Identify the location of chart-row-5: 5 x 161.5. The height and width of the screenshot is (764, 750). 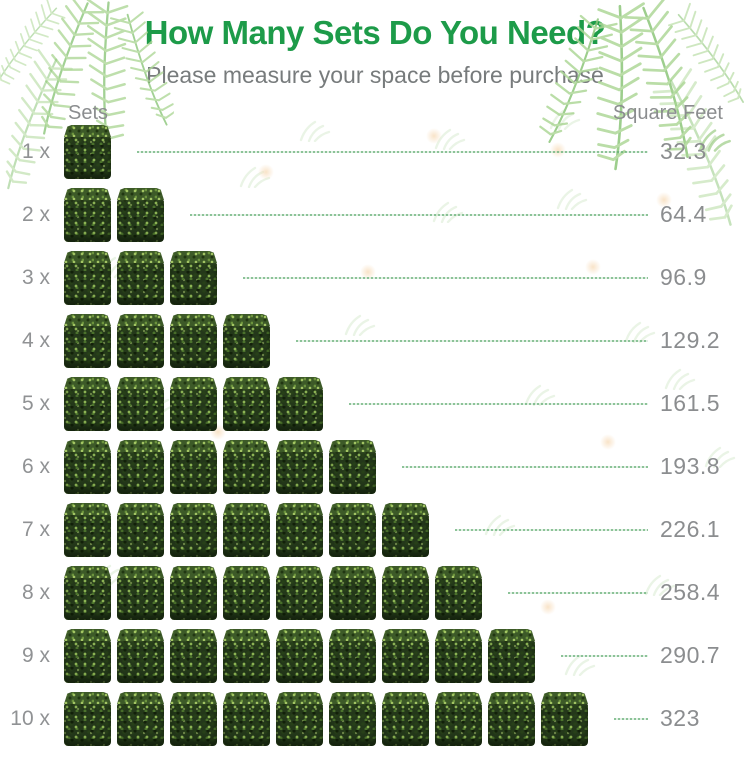
(375, 403).